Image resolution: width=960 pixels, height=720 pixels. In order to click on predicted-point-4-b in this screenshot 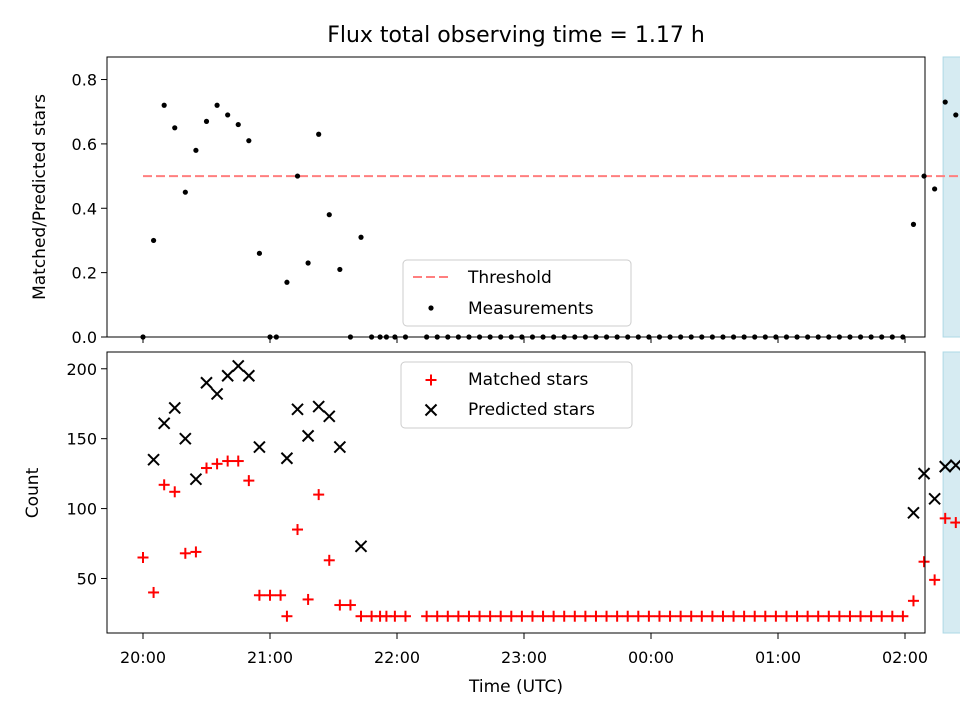, I will do `click(196, 479)`.